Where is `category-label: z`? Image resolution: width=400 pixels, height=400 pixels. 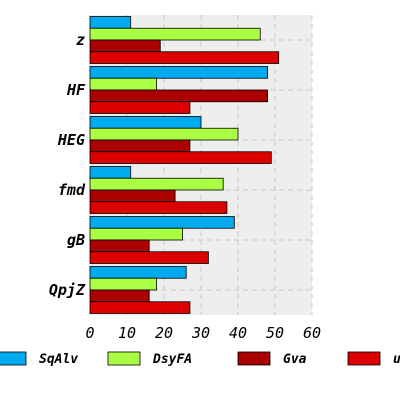
category-label: z is located at coordinates (80, 40).